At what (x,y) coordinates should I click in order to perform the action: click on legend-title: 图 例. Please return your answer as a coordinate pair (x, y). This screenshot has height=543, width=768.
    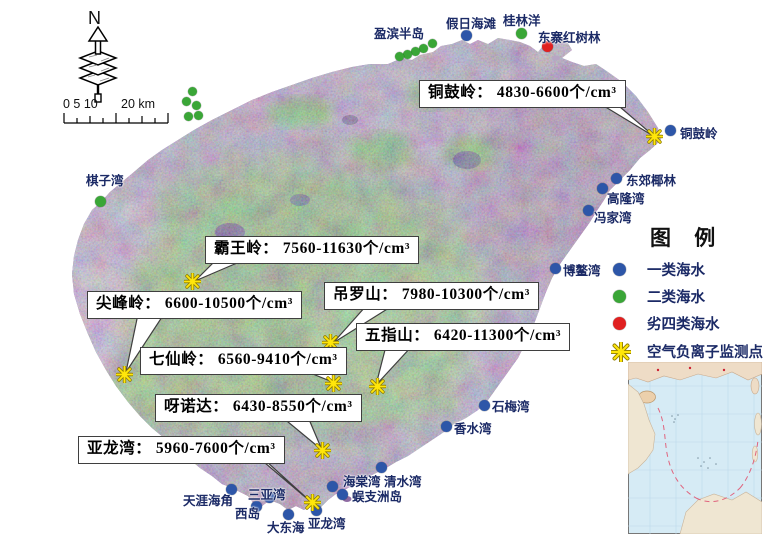
    Looking at the image, I should click on (687, 238).